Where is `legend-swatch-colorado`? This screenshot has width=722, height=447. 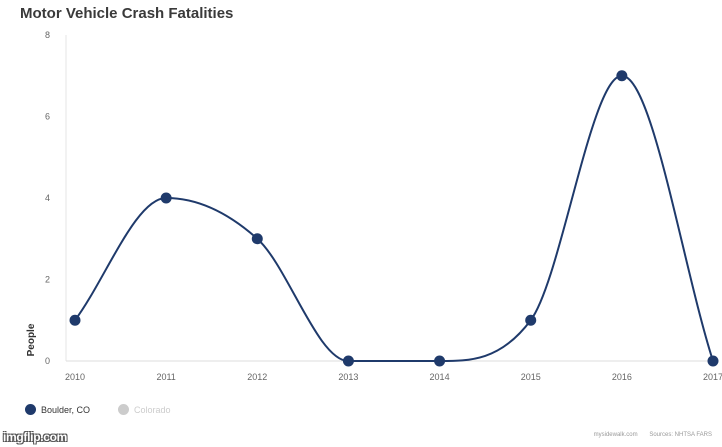 legend-swatch-colorado is located at coordinates (124, 409).